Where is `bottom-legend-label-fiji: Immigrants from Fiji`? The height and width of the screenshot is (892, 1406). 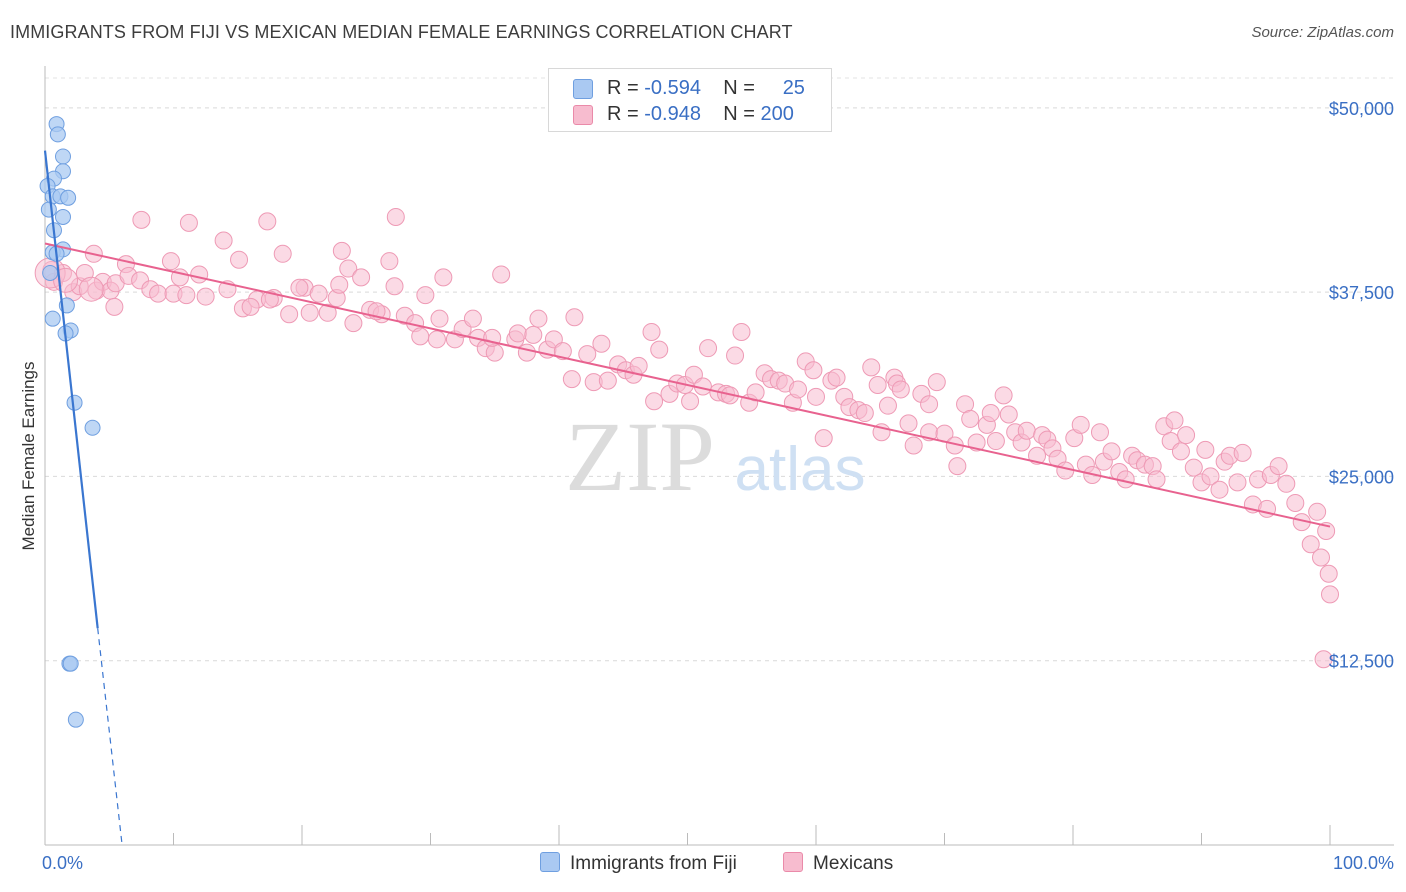 bottom-legend-label-fiji: Immigrants from Fiji is located at coordinates (653, 863).